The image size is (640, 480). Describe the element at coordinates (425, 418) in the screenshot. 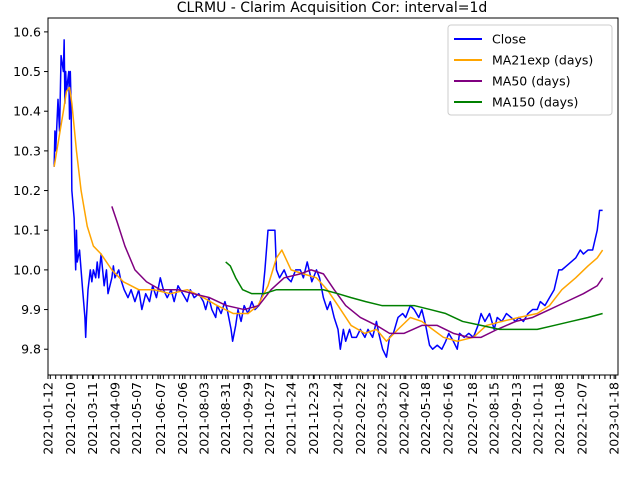

I see `x-tick-label: 2022-05-18` at that location.